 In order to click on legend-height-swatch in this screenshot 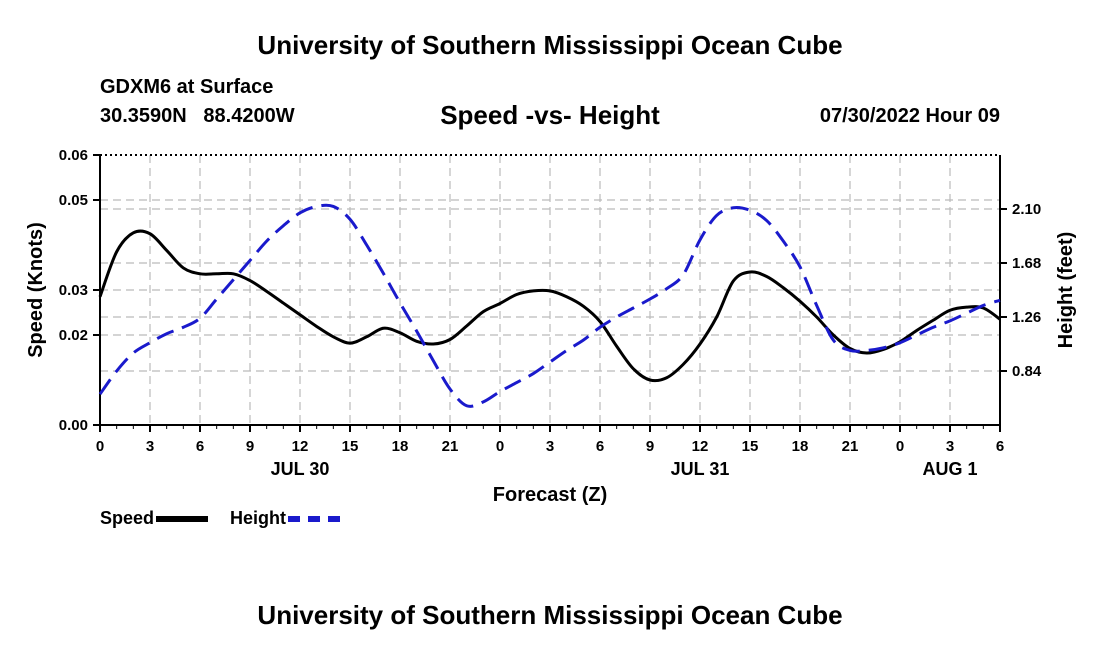, I will do `click(314, 518)`.